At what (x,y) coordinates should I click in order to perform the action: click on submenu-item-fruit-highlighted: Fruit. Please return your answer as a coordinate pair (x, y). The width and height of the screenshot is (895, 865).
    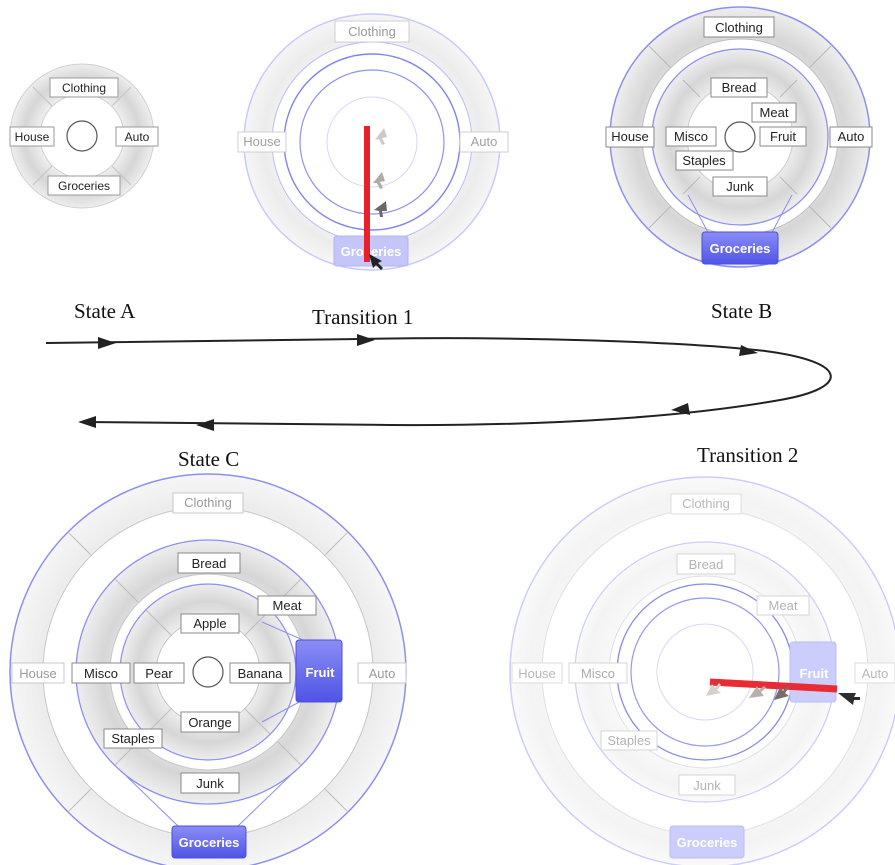
    Looking at the image, I should click on (813, 672).